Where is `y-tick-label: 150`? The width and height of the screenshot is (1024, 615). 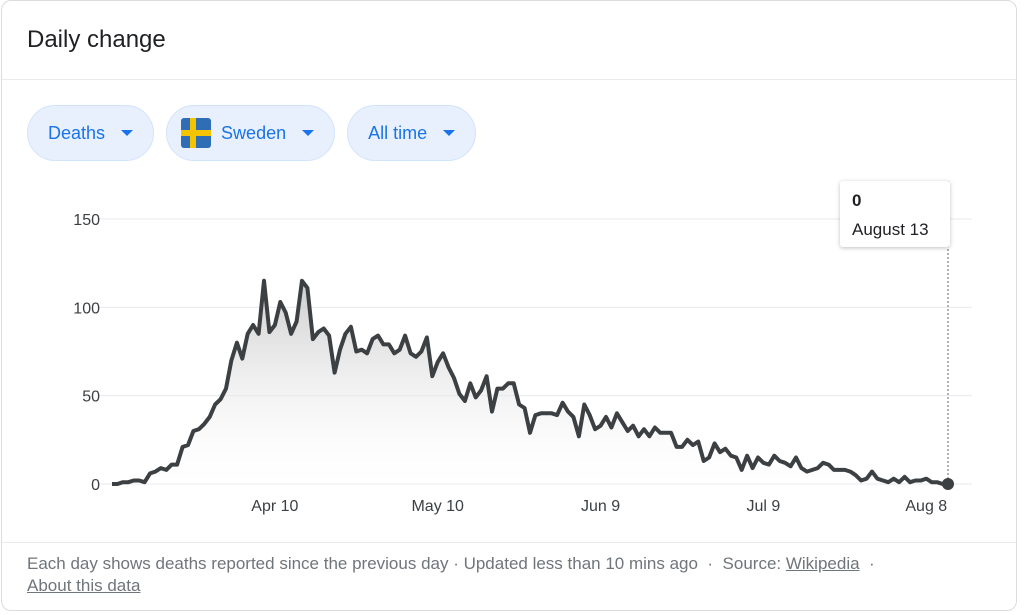 y-tick-label: 150 is located at coordinates (86, 220).